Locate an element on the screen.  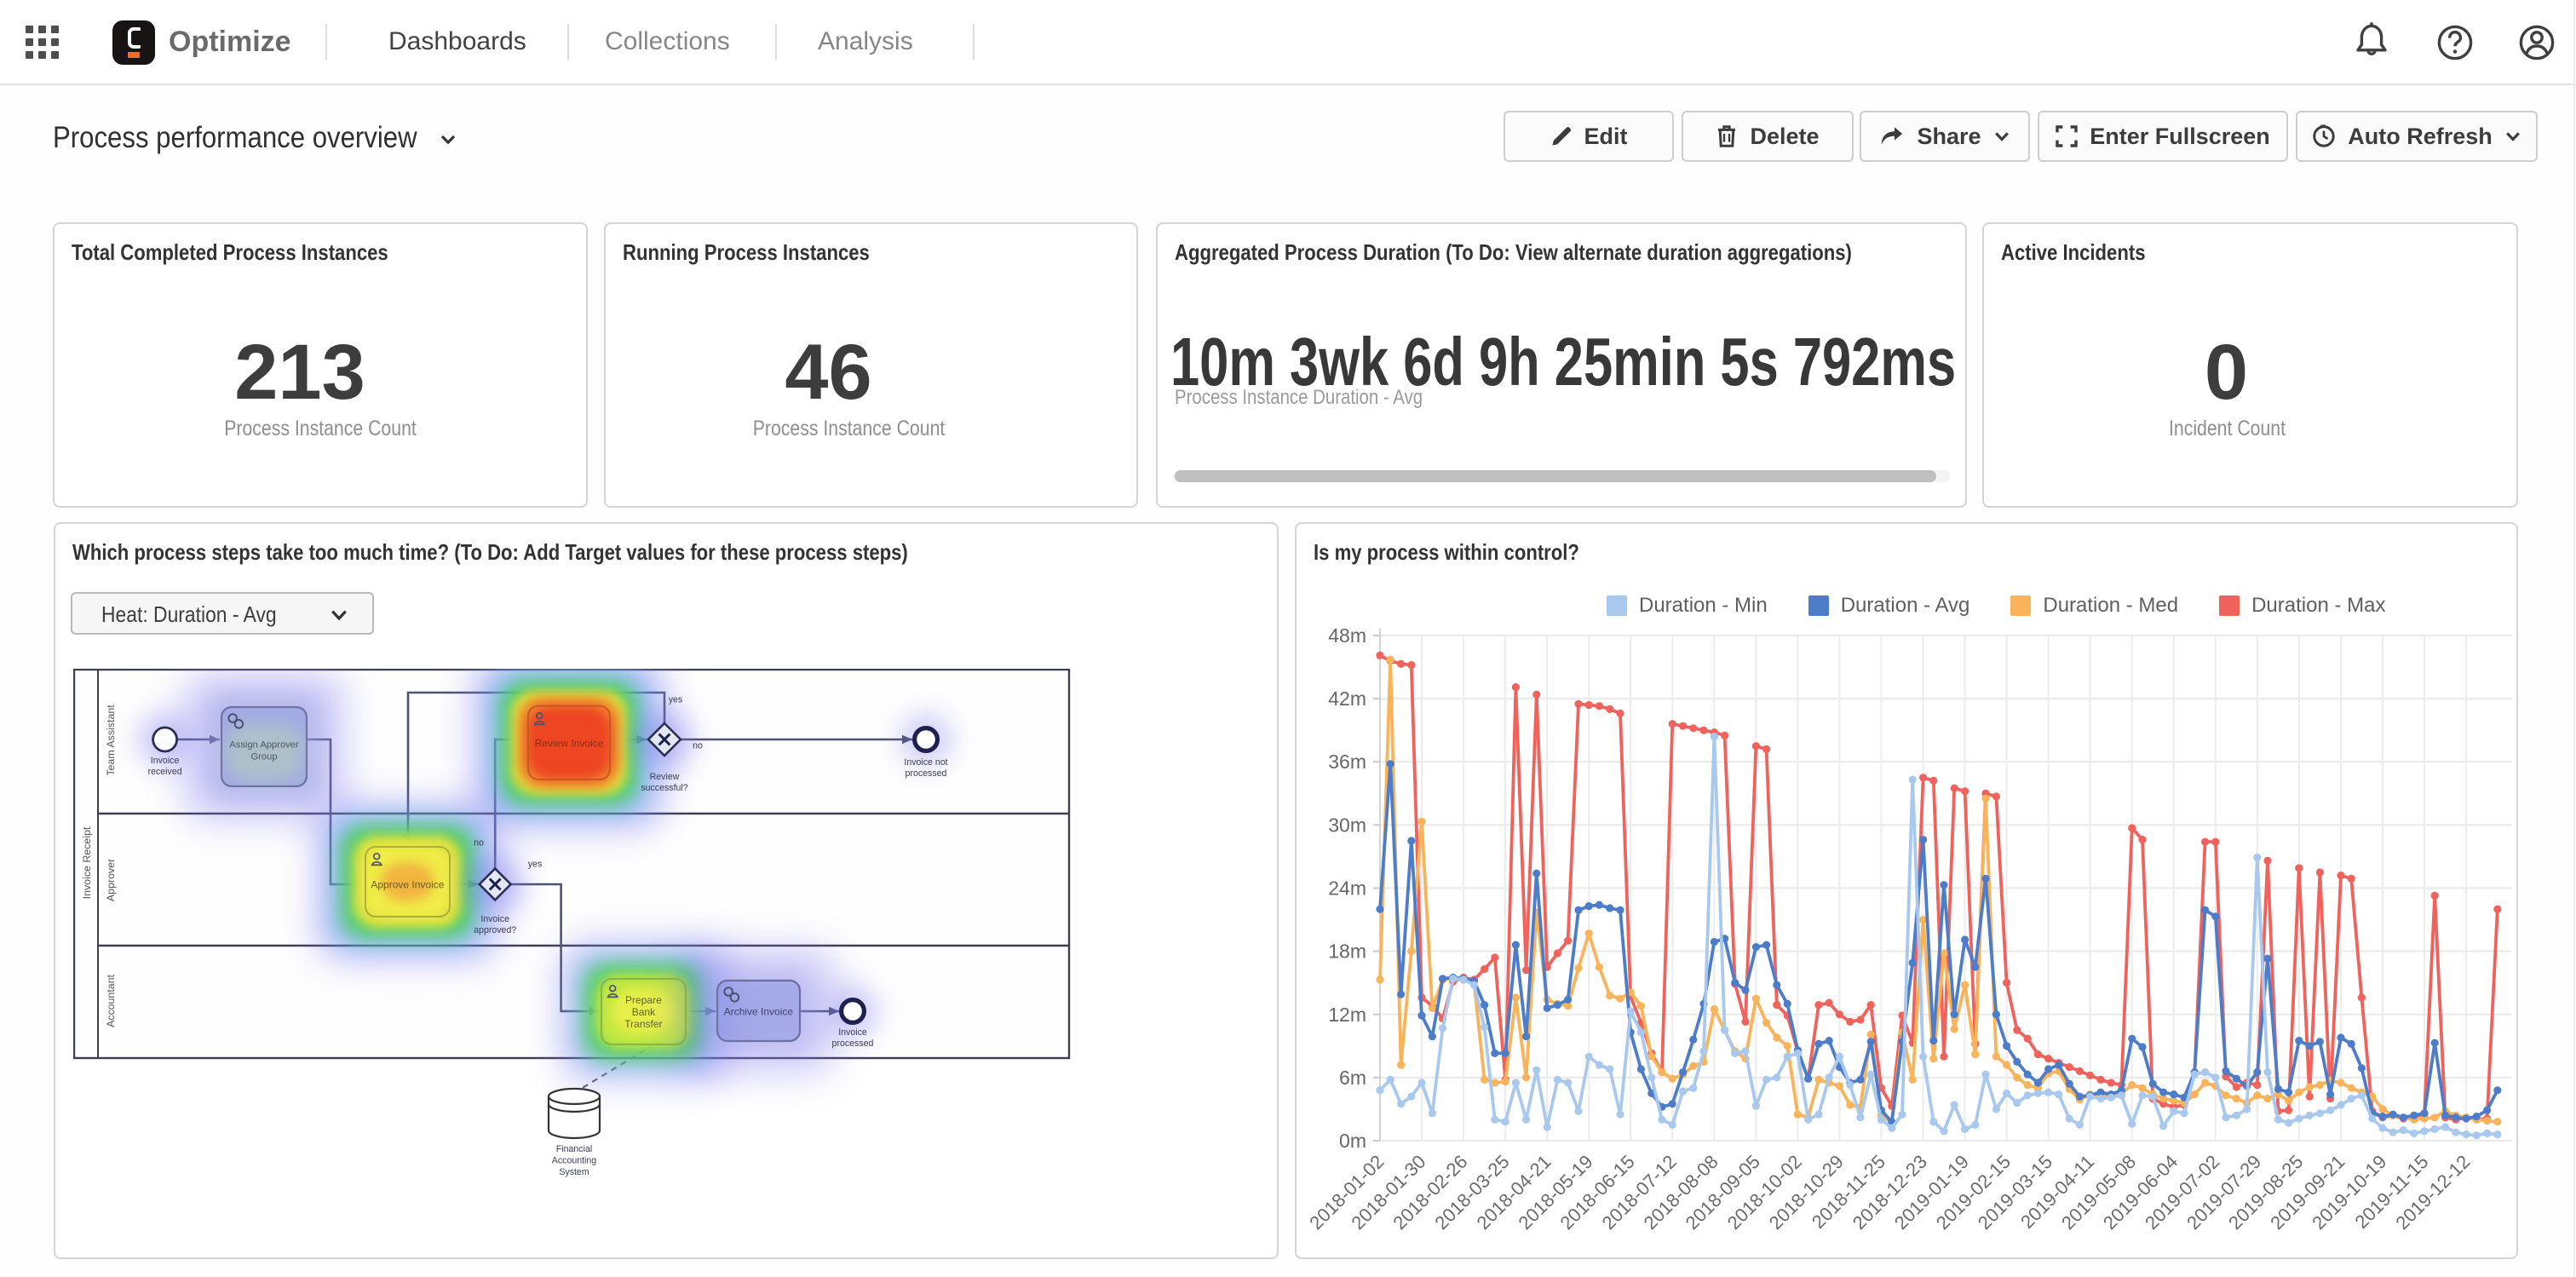
svg-text: 12m is located at coordinates (1347, 1015).